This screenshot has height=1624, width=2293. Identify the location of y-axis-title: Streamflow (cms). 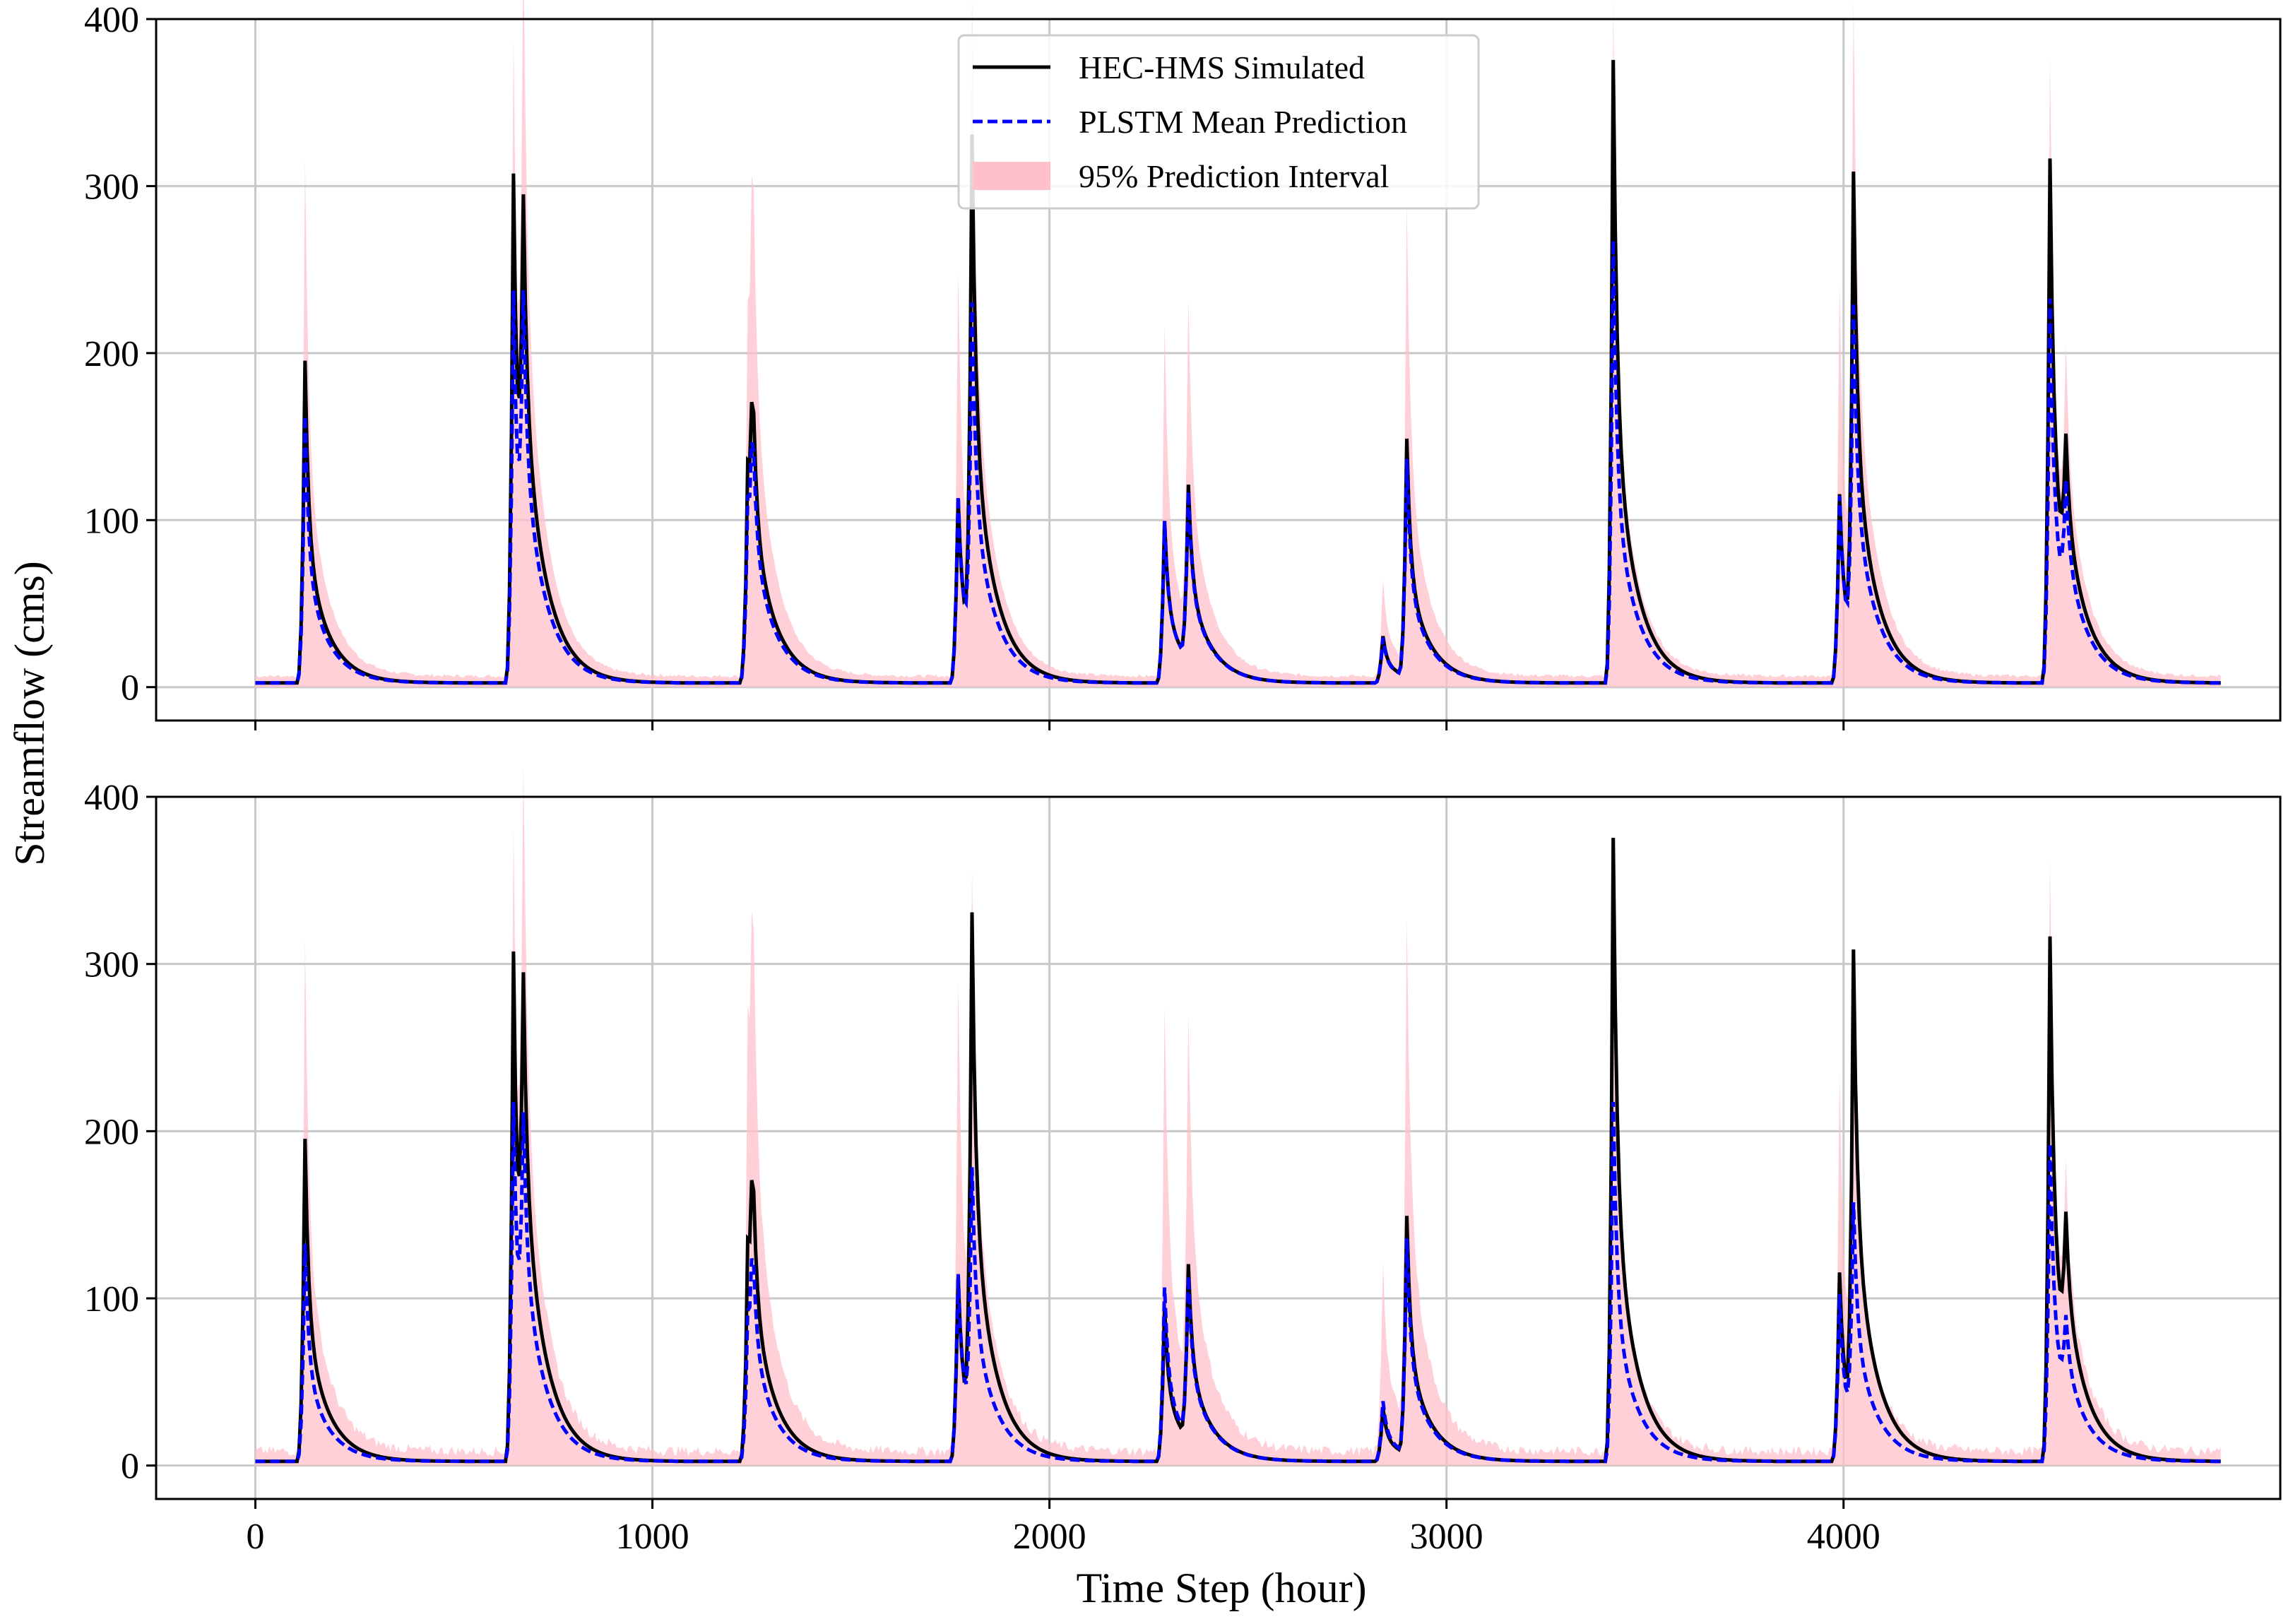
(29, 713).